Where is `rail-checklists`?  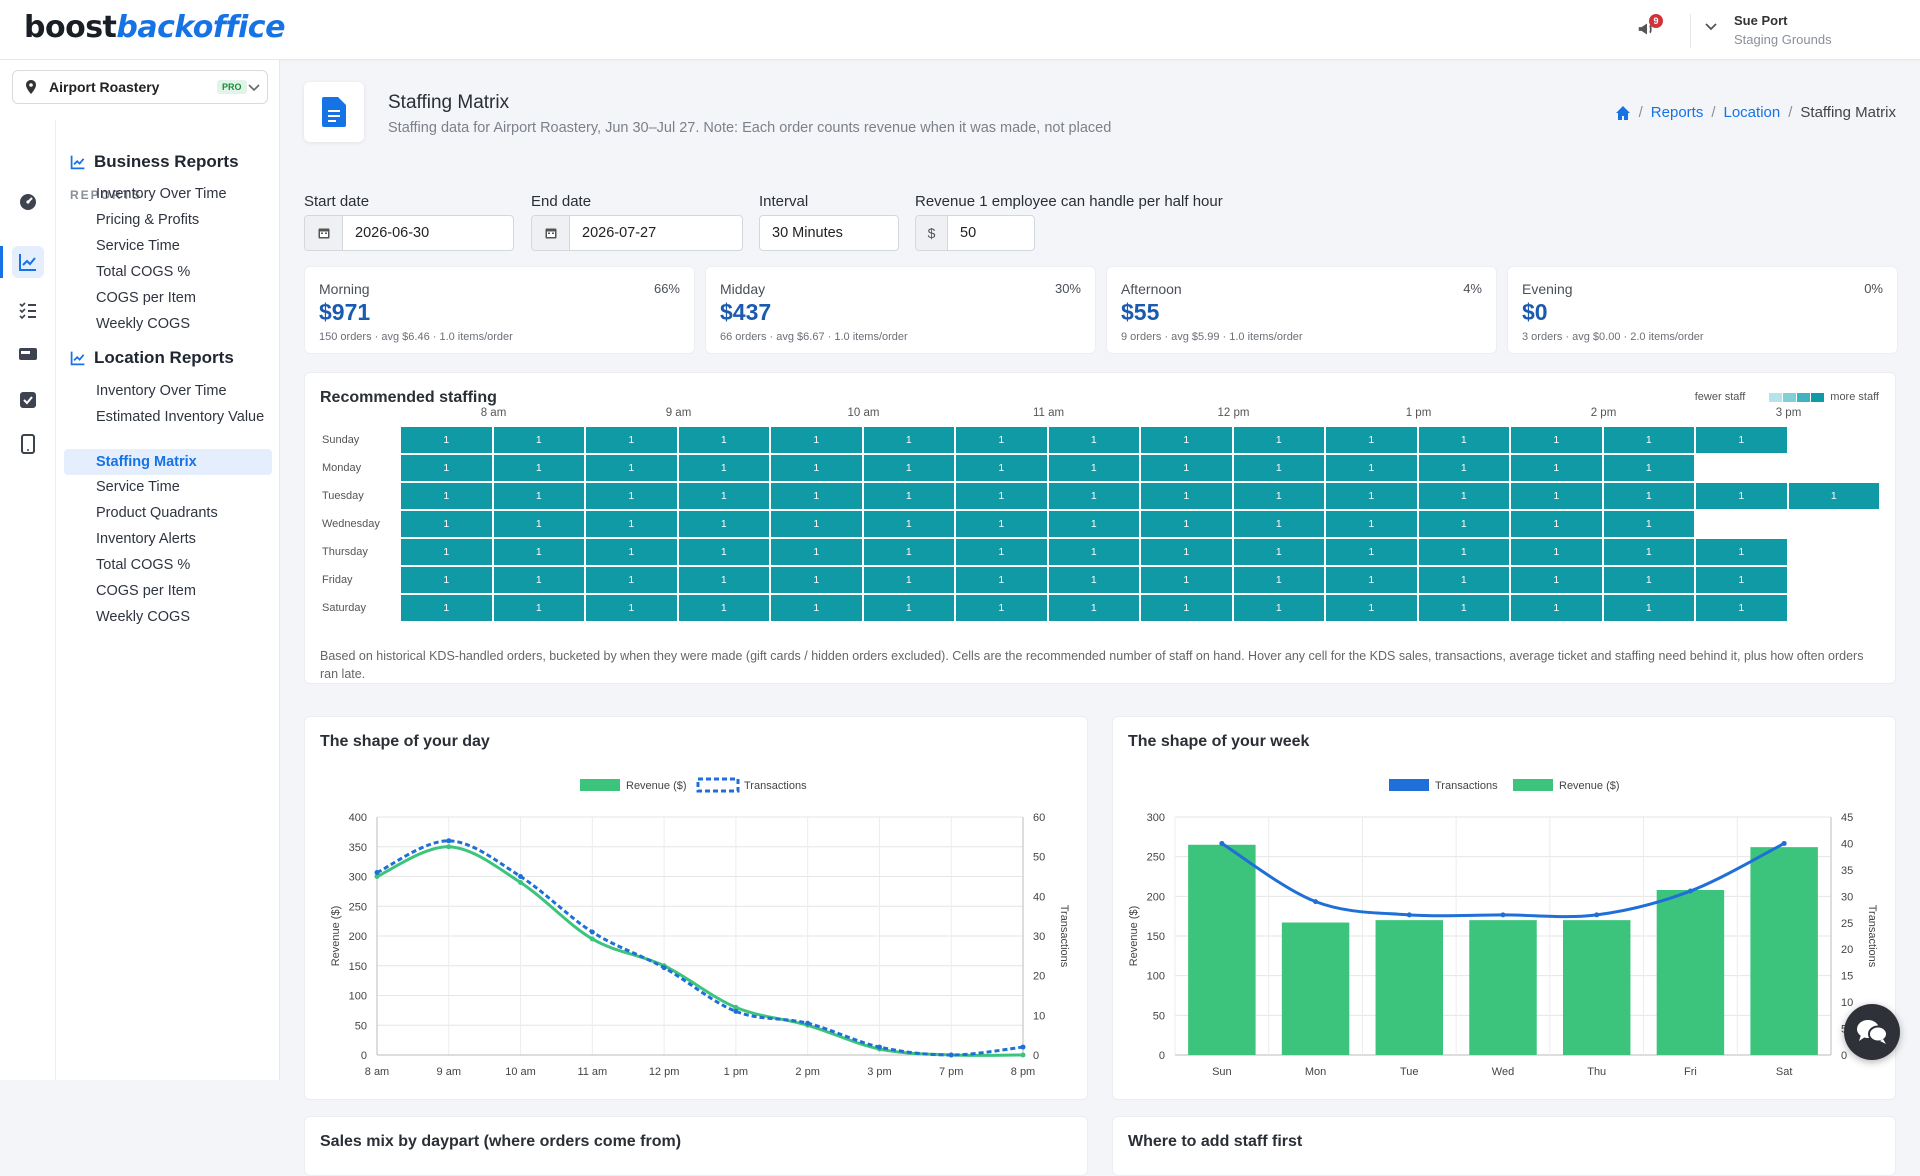 rail-checklists is located at coordinates (28, 400).